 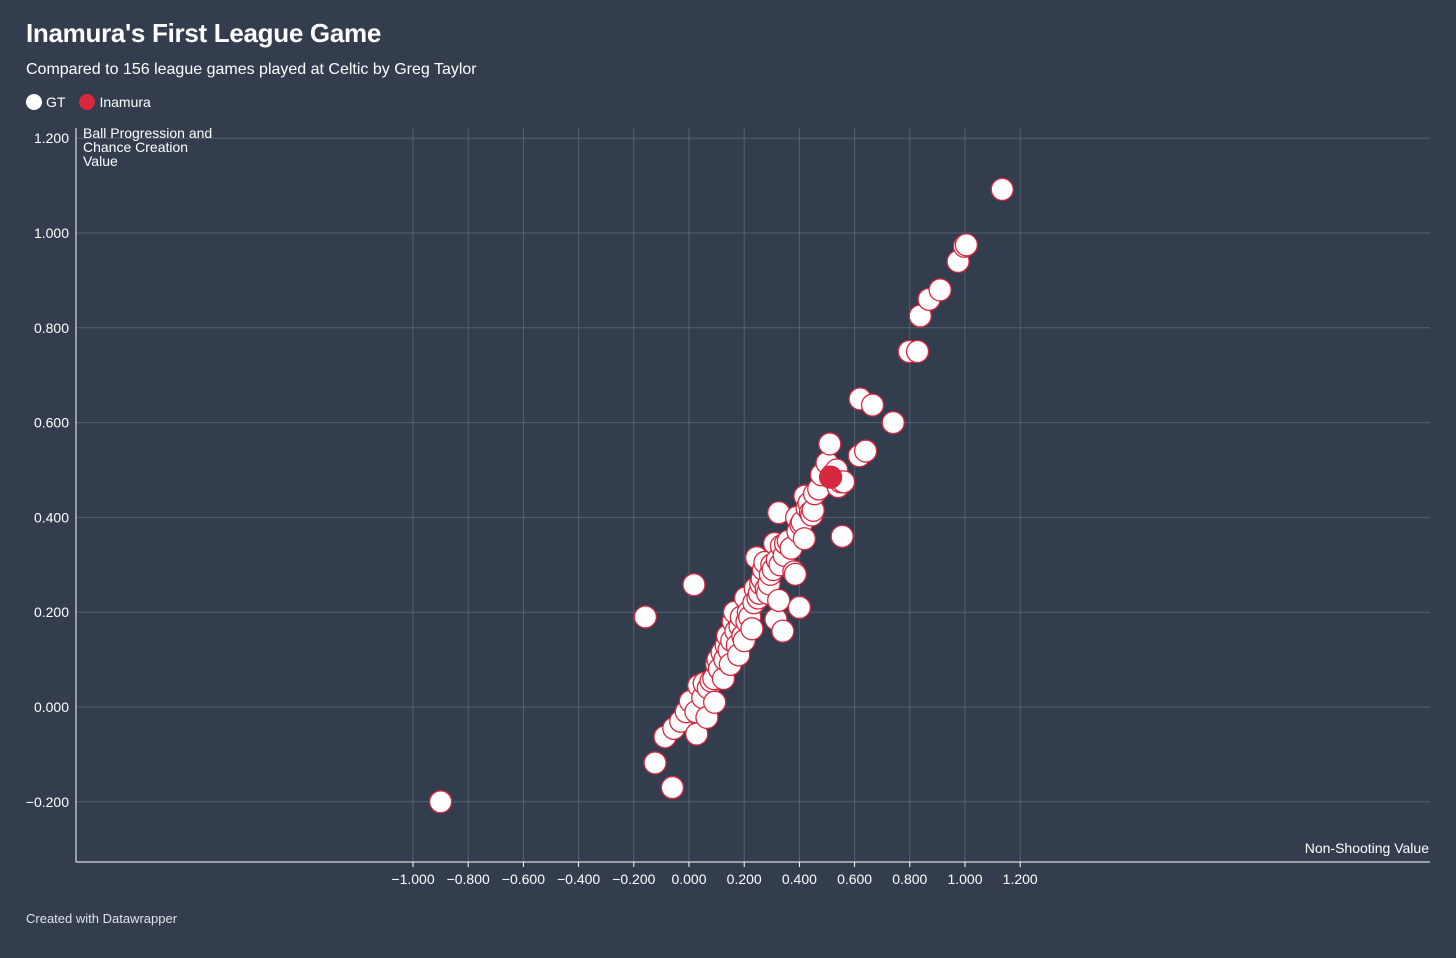 What do you see at coordinates (854, 879) in the screenshot?
I see `x-tick-label: 0.600` at bounding box center [854, 879].